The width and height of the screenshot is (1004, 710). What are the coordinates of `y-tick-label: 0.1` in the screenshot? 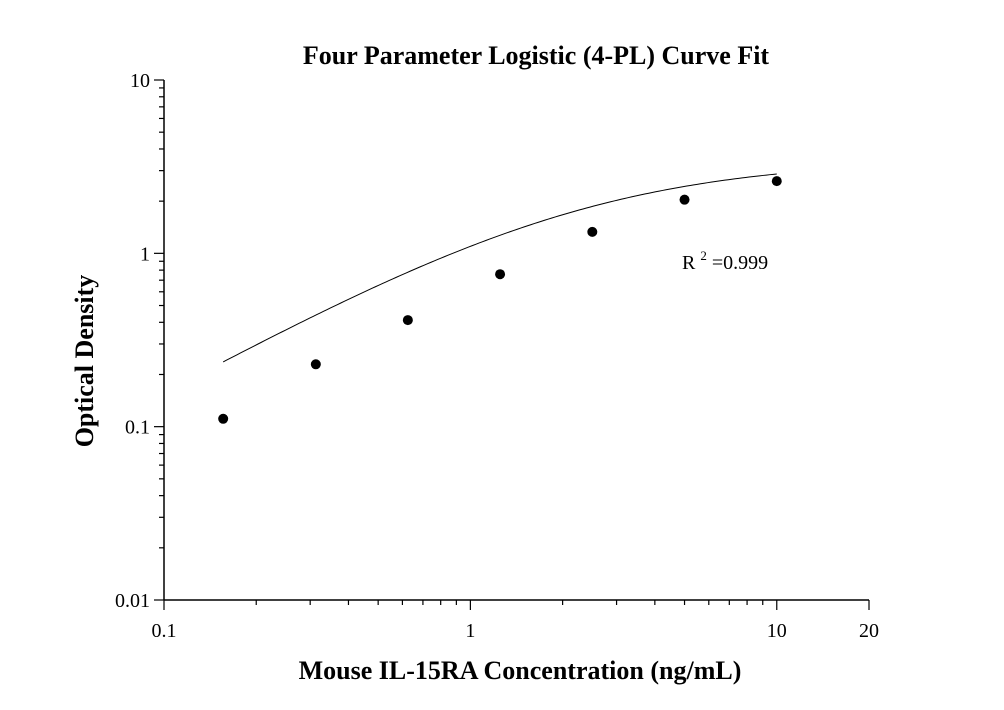 It's located at (137, 428).